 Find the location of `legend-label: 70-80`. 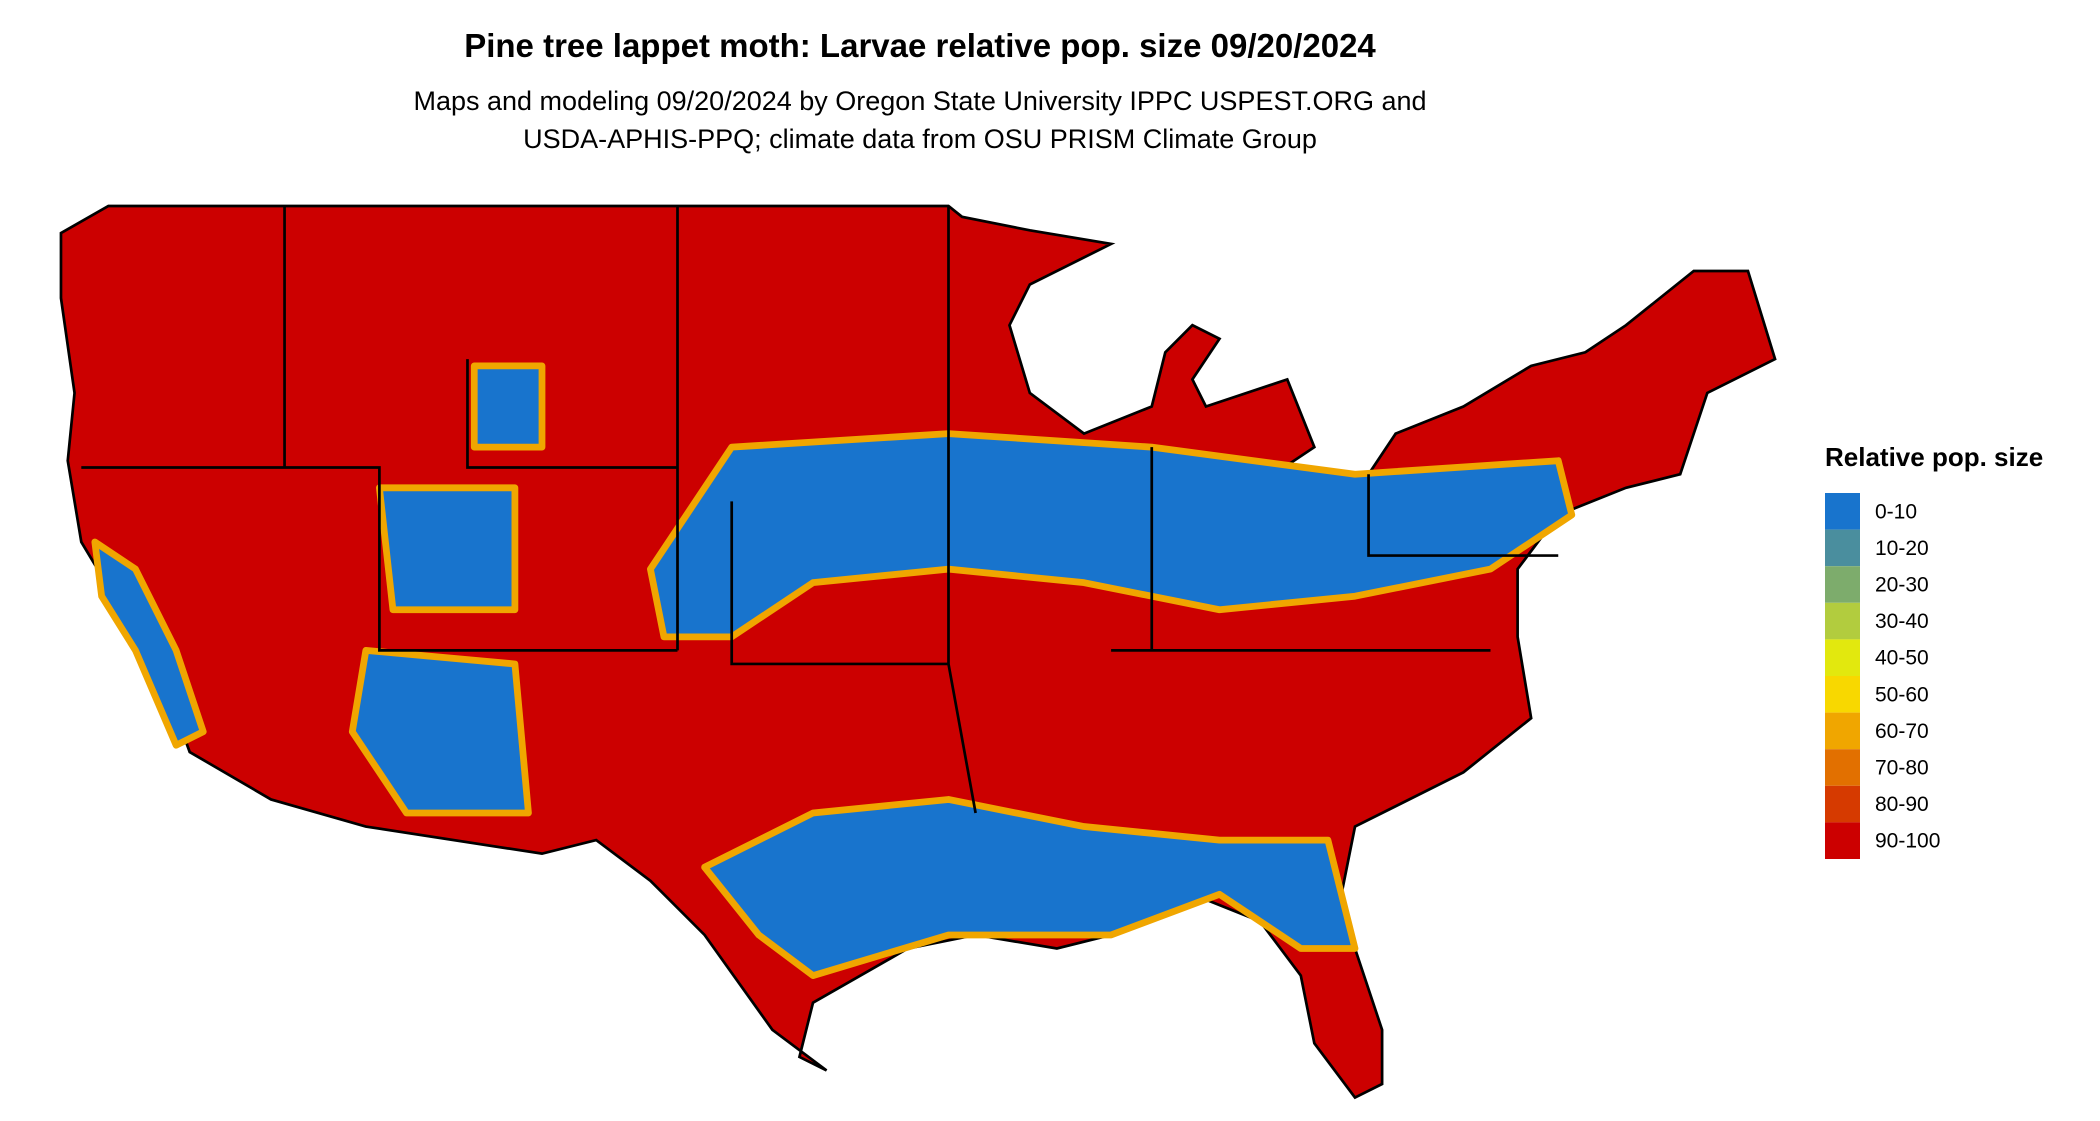

legend-label: 70-80 is located at coordinates (1902, 768).